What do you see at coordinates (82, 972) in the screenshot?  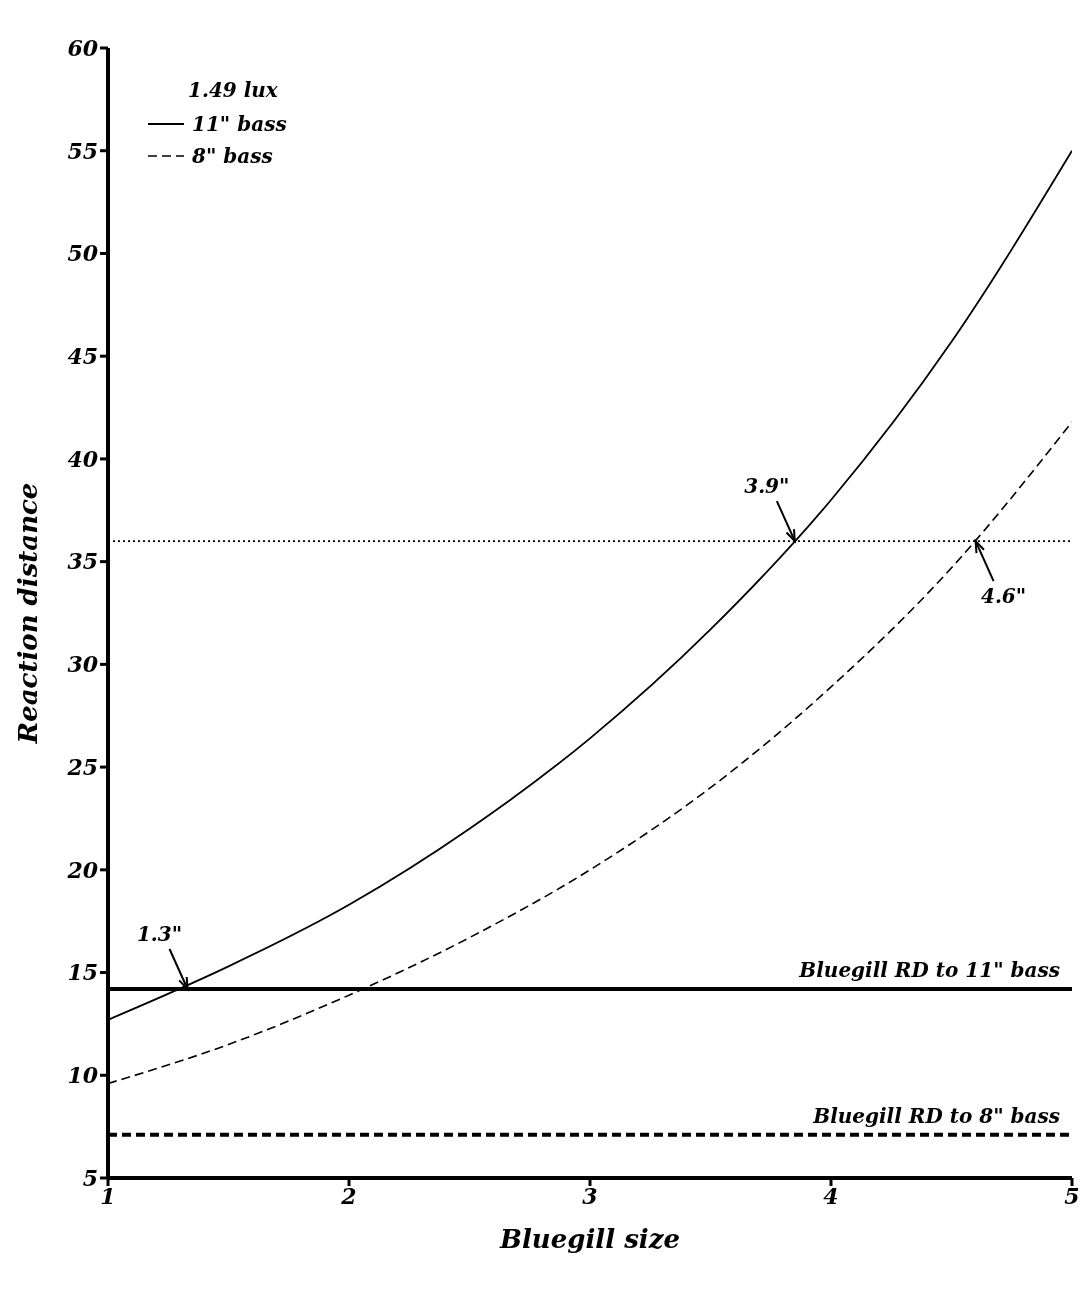 I see `y-tick-label: 15` at bounding box center [82, 972].